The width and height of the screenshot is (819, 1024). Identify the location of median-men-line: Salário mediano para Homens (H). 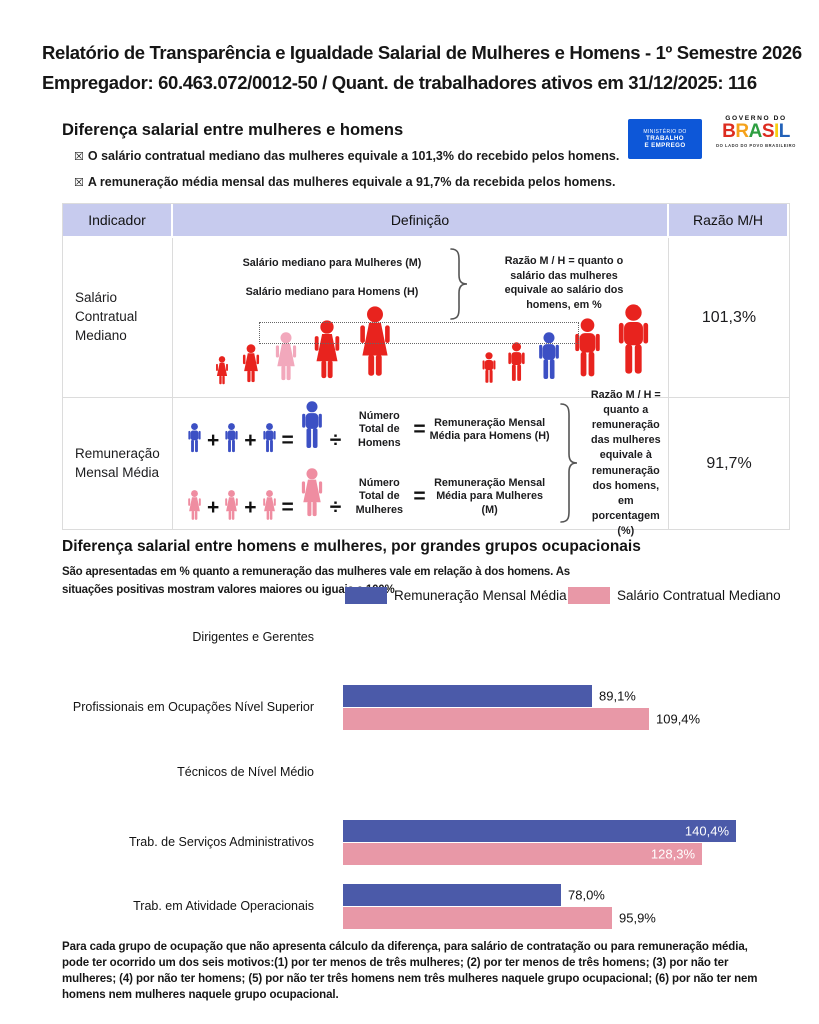
(332, 292).